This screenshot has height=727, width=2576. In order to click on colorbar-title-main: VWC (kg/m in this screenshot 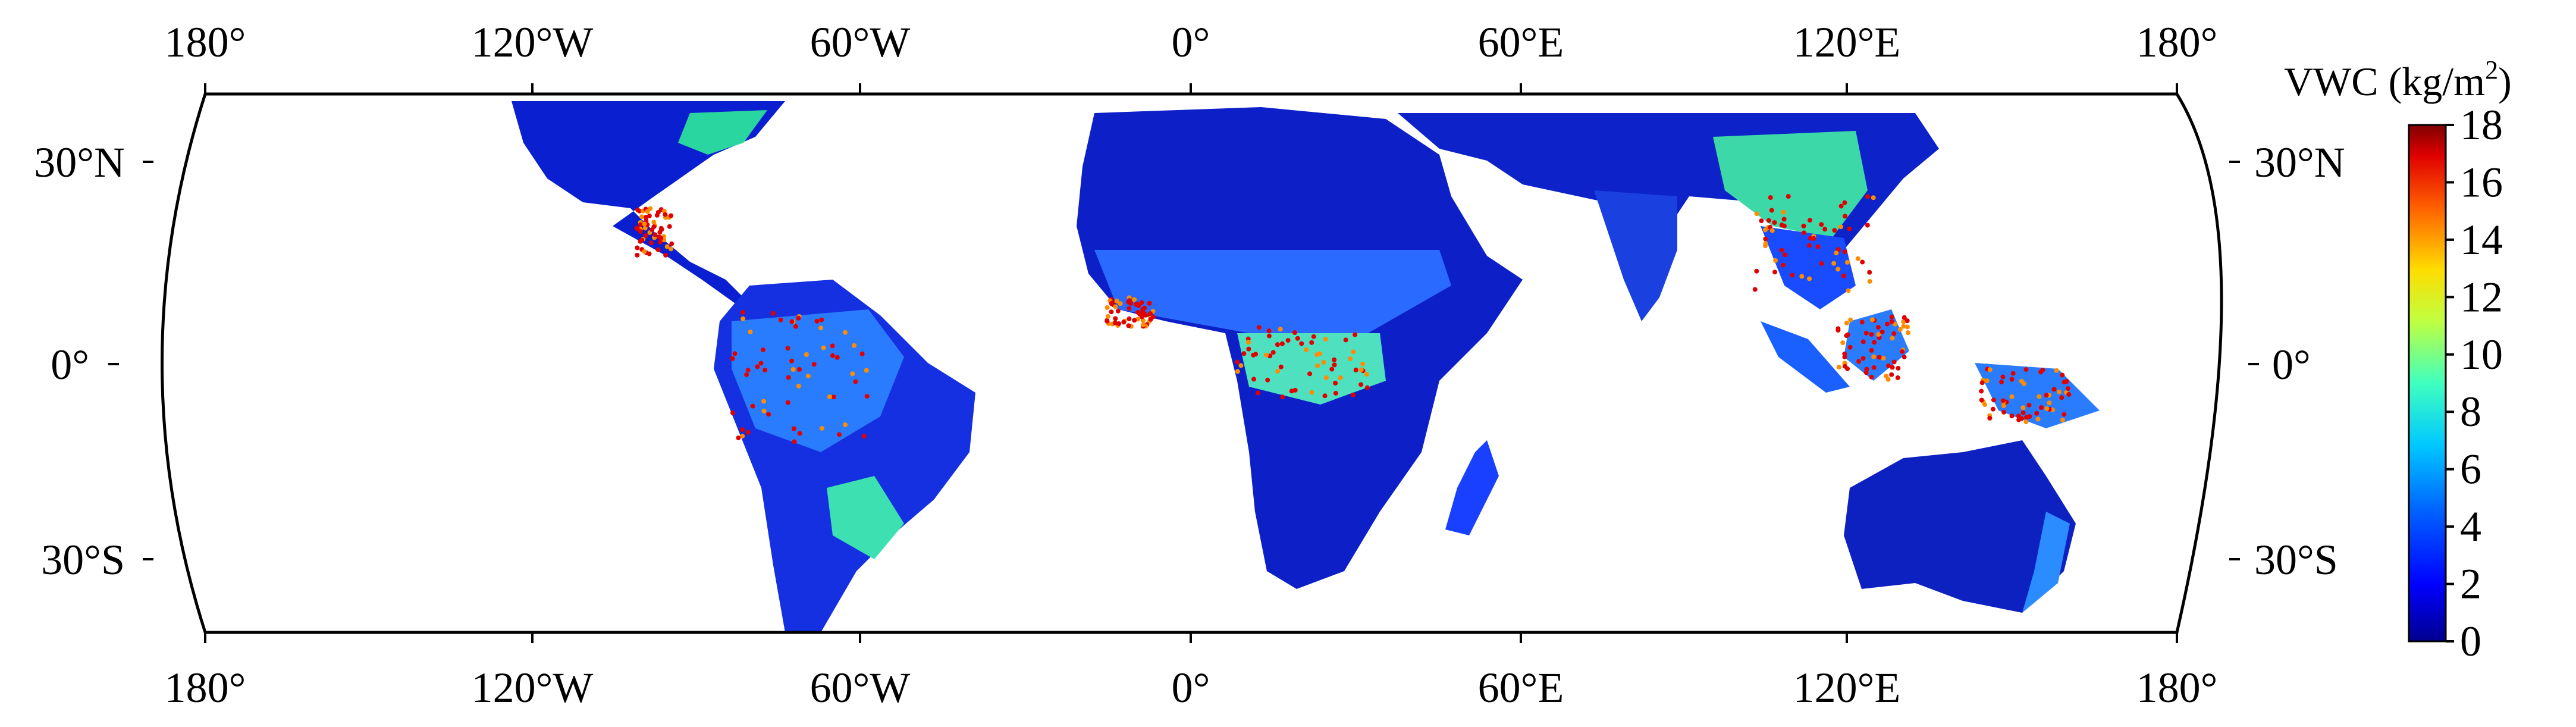, I will do `click(2384, 81)`.